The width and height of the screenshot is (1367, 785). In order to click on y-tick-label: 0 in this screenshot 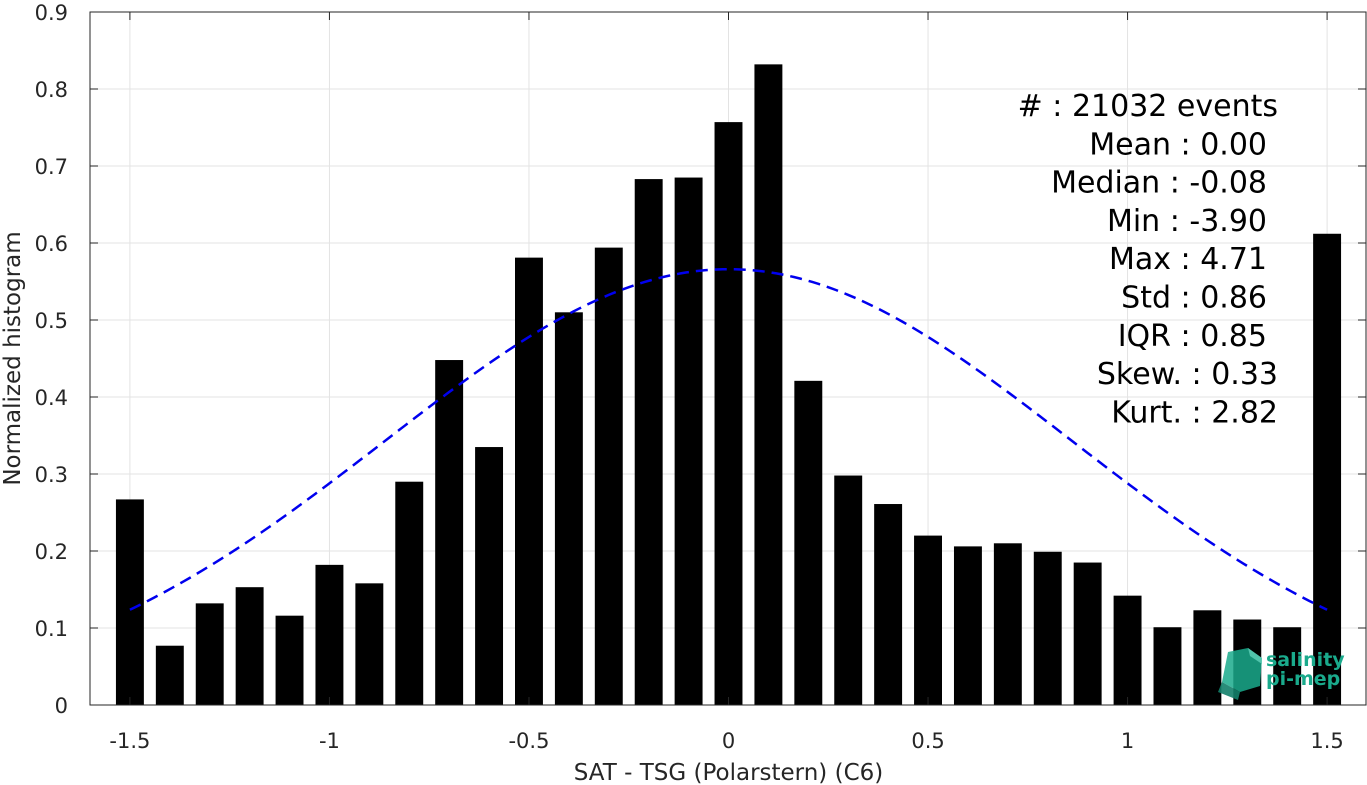, I will do `click(61, 706)`.